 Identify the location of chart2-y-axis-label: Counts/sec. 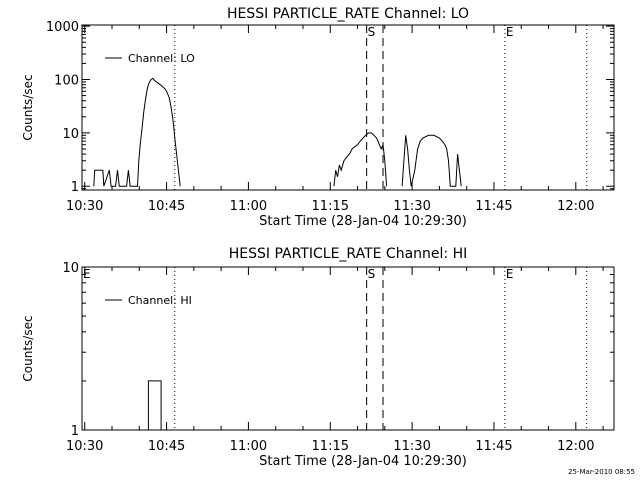
(28, 348).